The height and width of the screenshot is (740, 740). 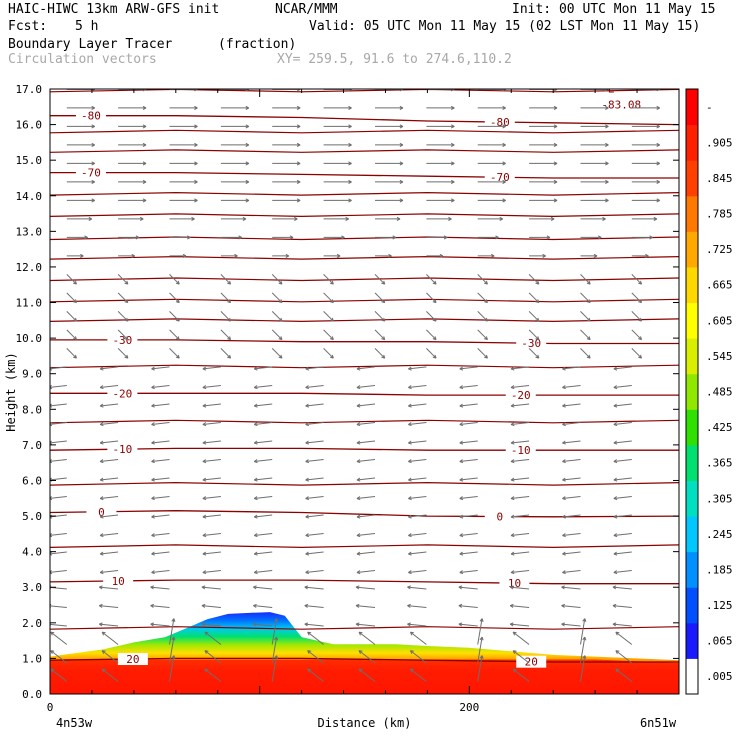 I want to click on isotherm-label: -80, so click(x=91, y=116).